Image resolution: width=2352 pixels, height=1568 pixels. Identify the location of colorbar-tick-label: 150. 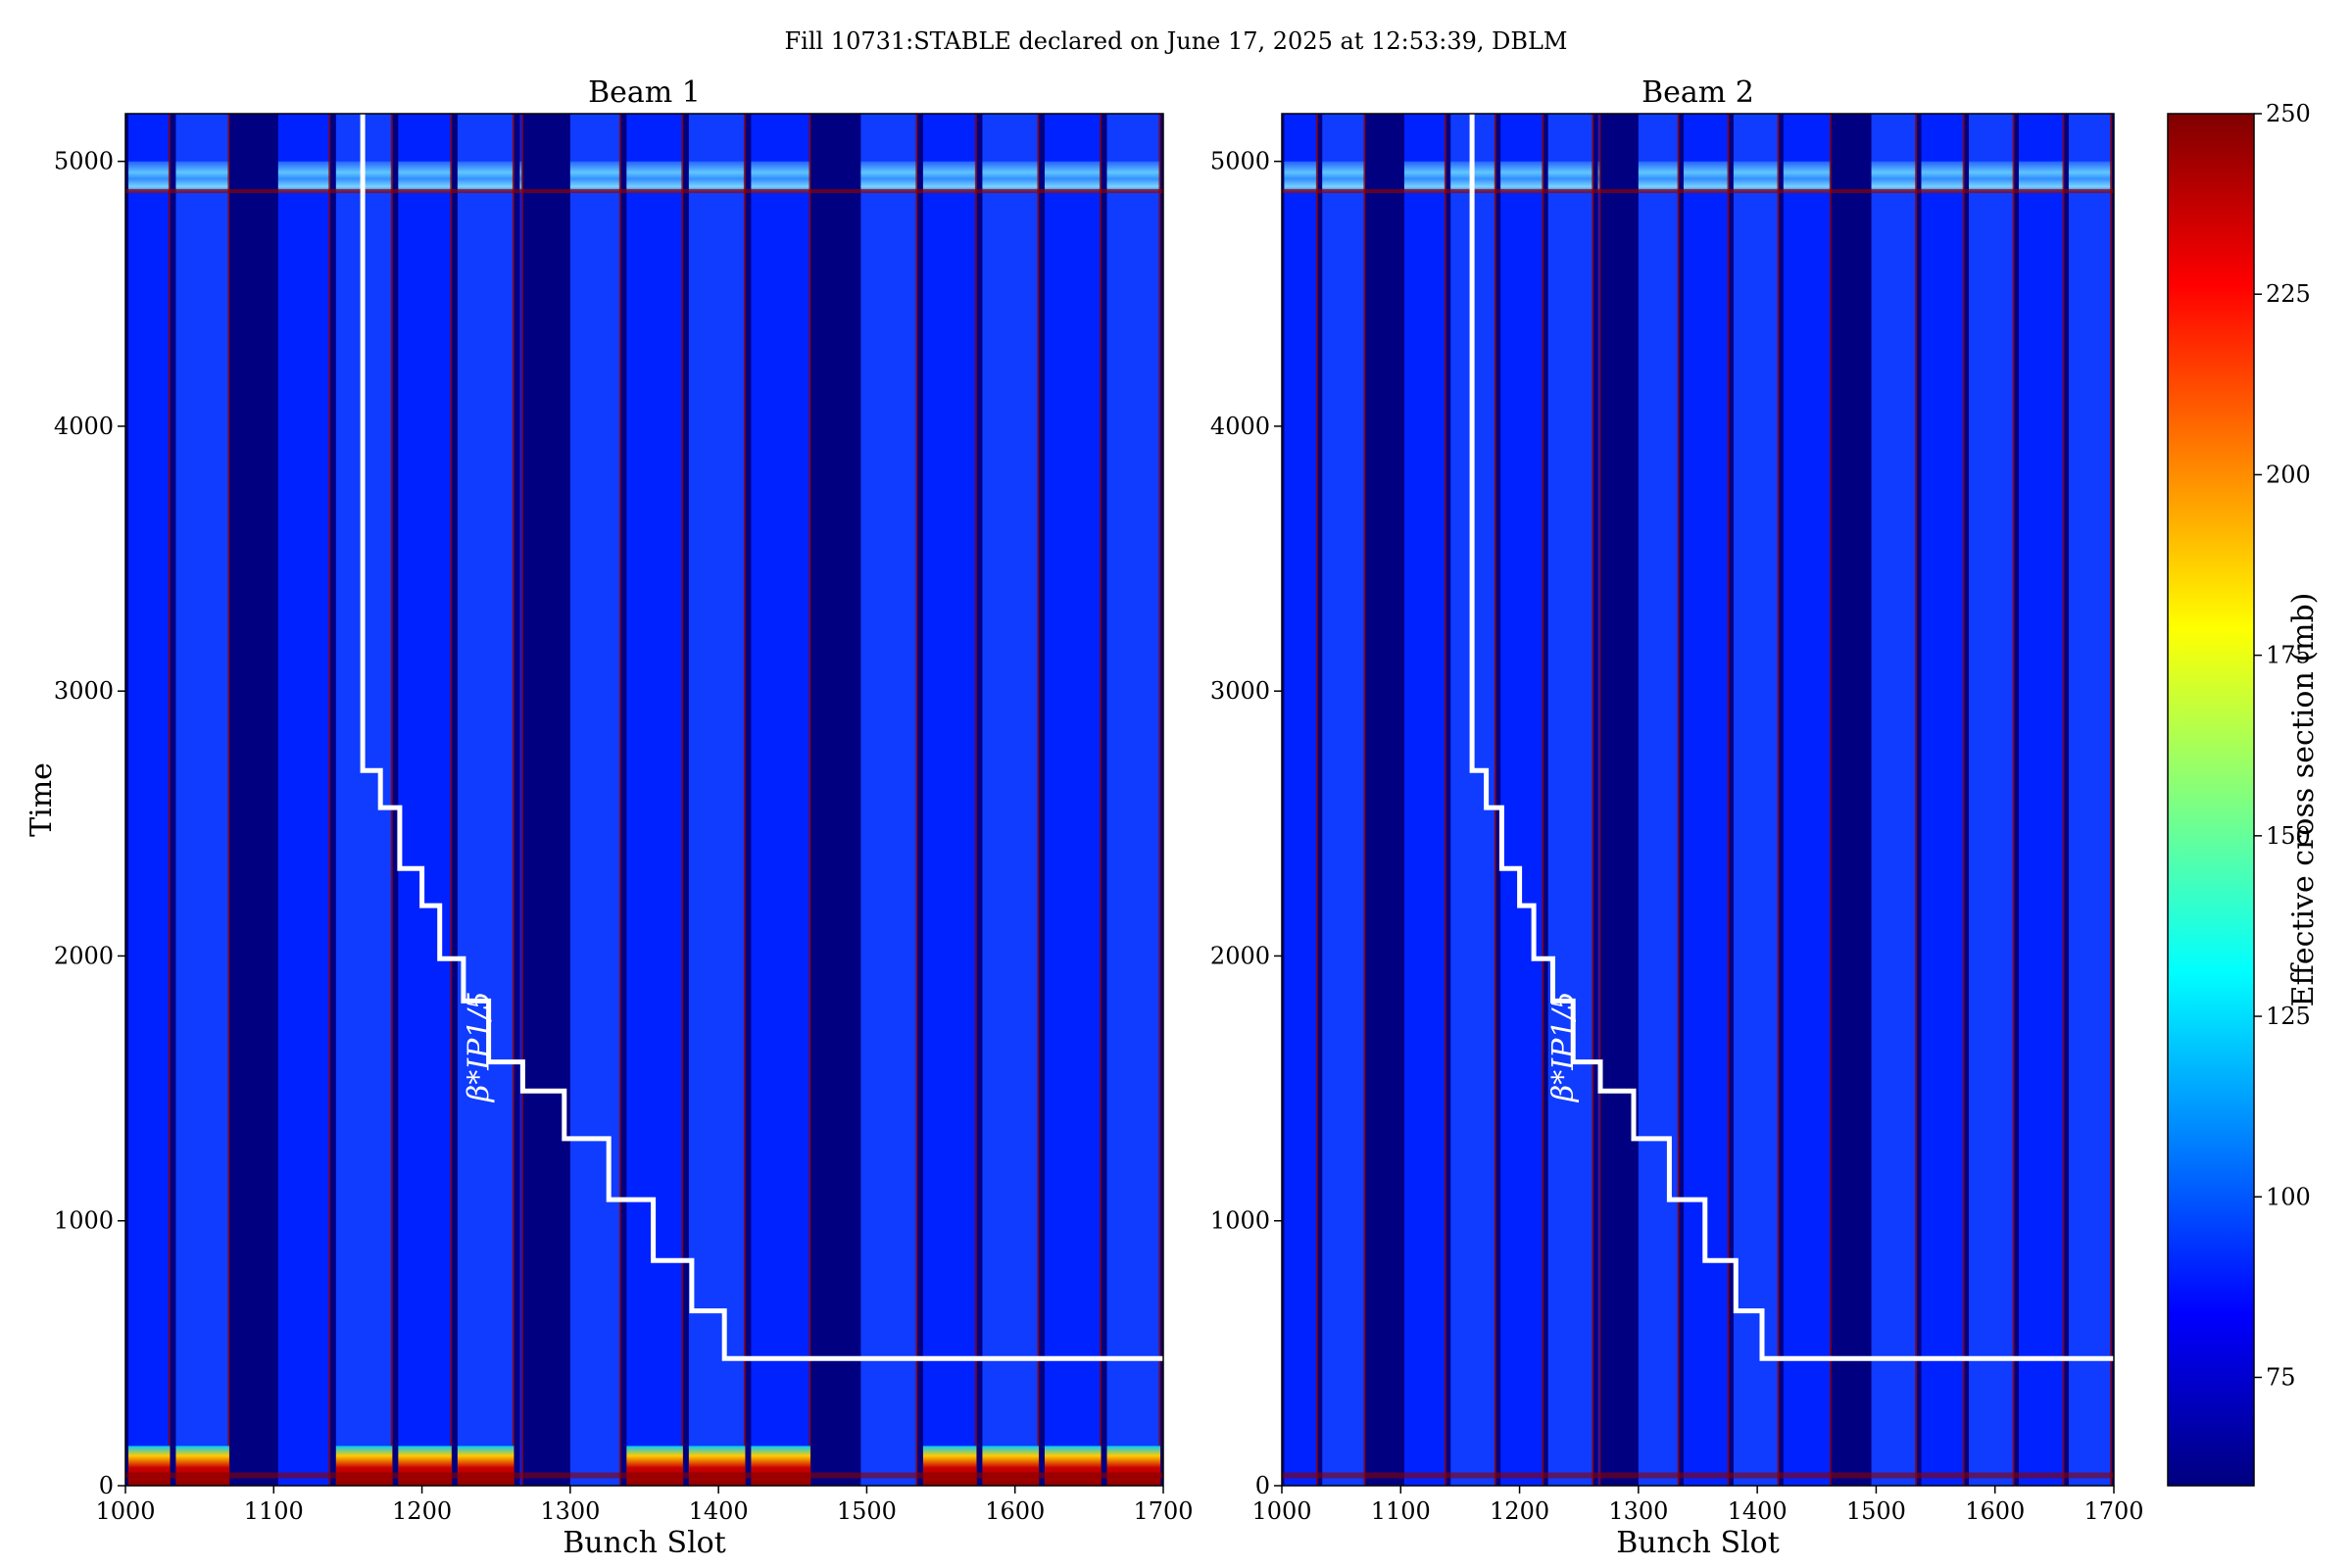
(2288, 836).